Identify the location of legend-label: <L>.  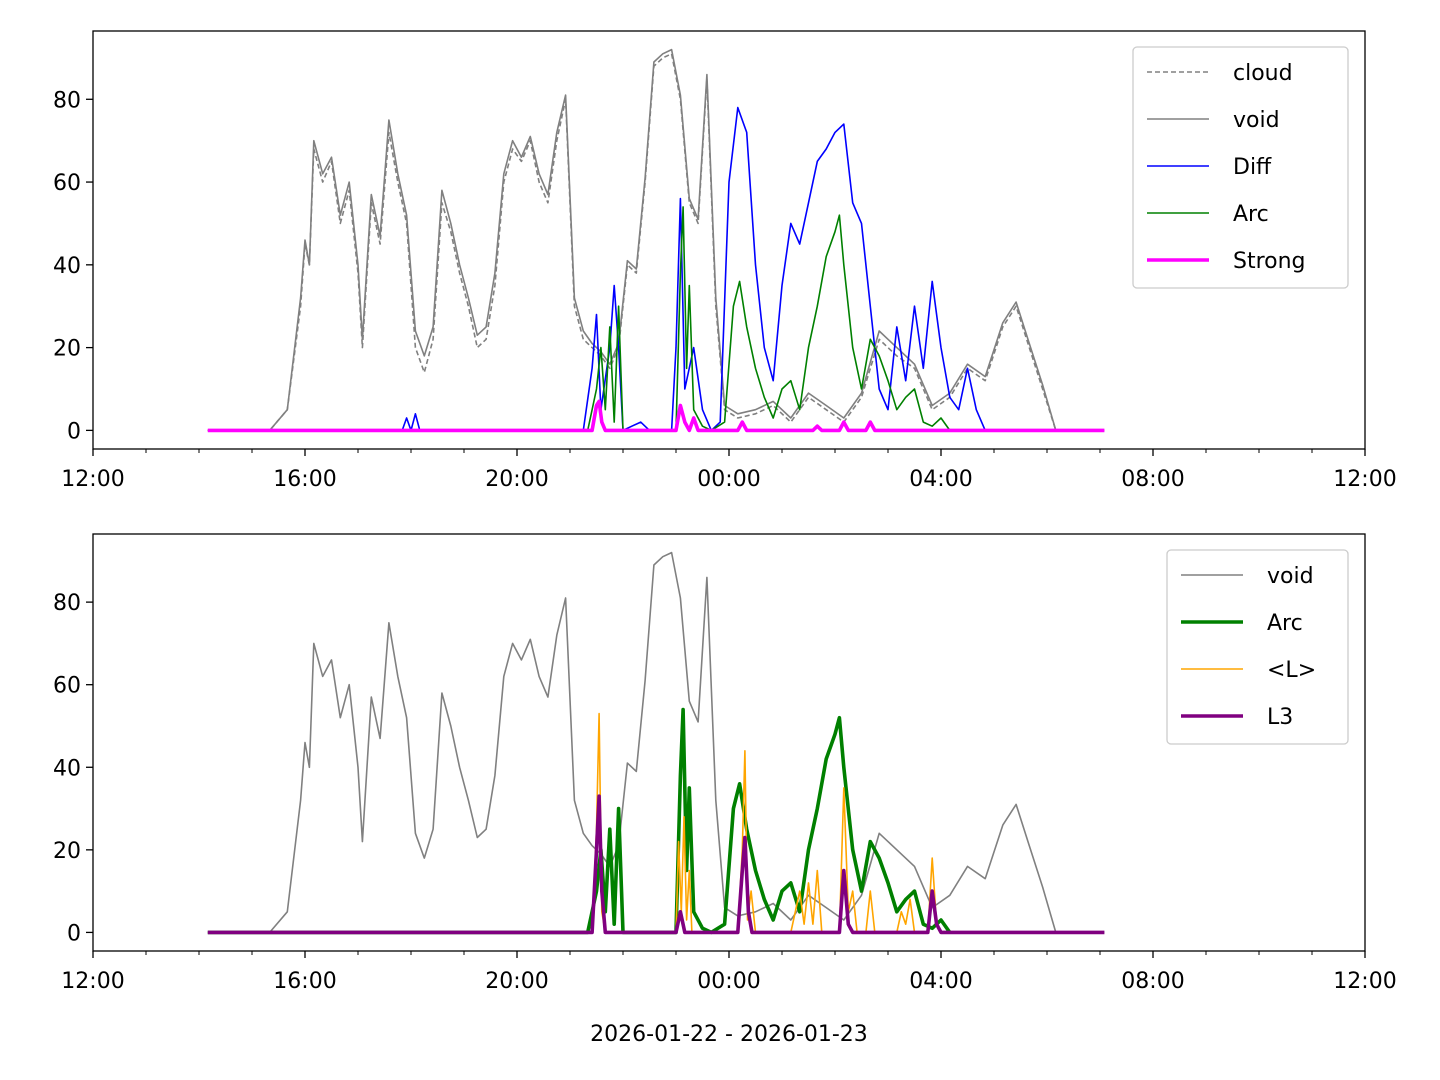
(1291, 670).